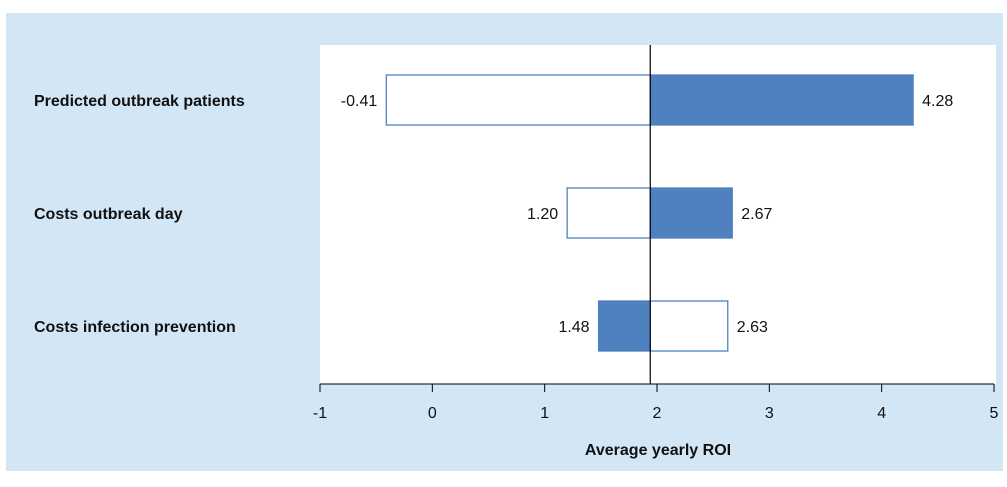 Image resolution: width=1007 pixels, height=487 pixels. Describe the element at coordinates (656, 402) in the screenshot. I see `x-axis: -1 0 1 2 3 4 5` at that location.